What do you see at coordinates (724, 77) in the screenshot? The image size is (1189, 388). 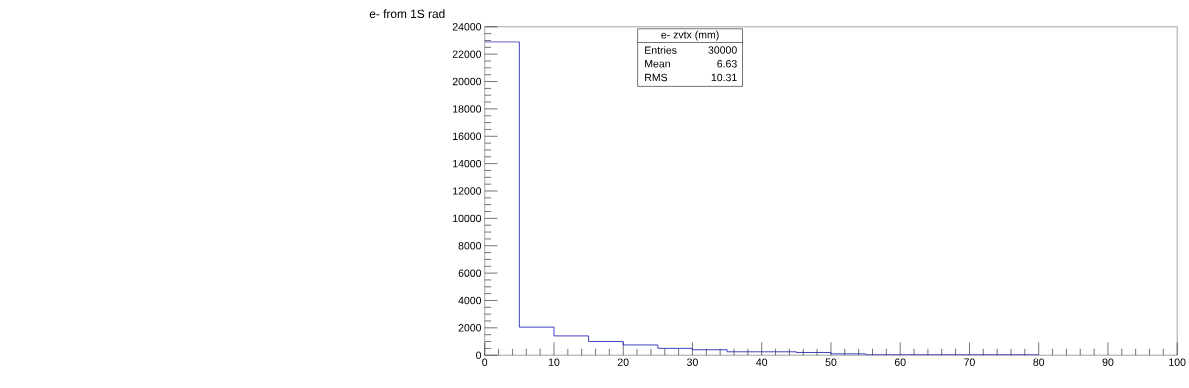 I see `annotation: 10.31` at bounding box center [724, 77].